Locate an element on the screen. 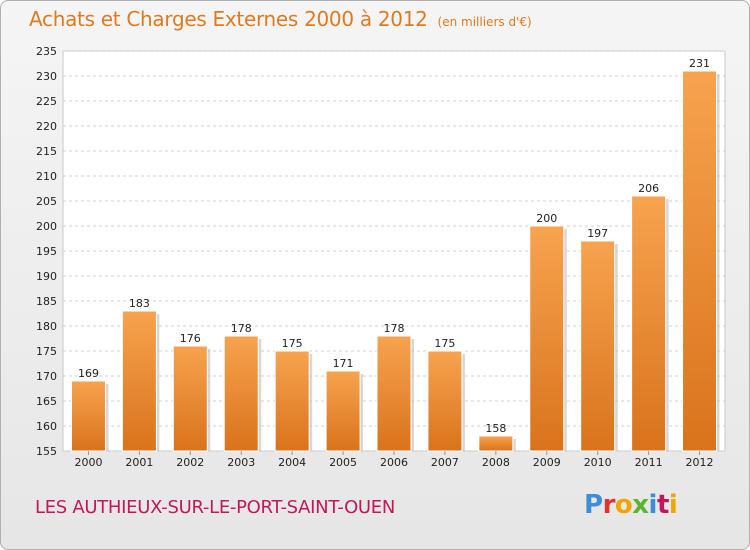 Image resolution: width=750 pixels, height=550 pixels. x-tick-label-2006: 2006 is located at coordinates (394, 462).